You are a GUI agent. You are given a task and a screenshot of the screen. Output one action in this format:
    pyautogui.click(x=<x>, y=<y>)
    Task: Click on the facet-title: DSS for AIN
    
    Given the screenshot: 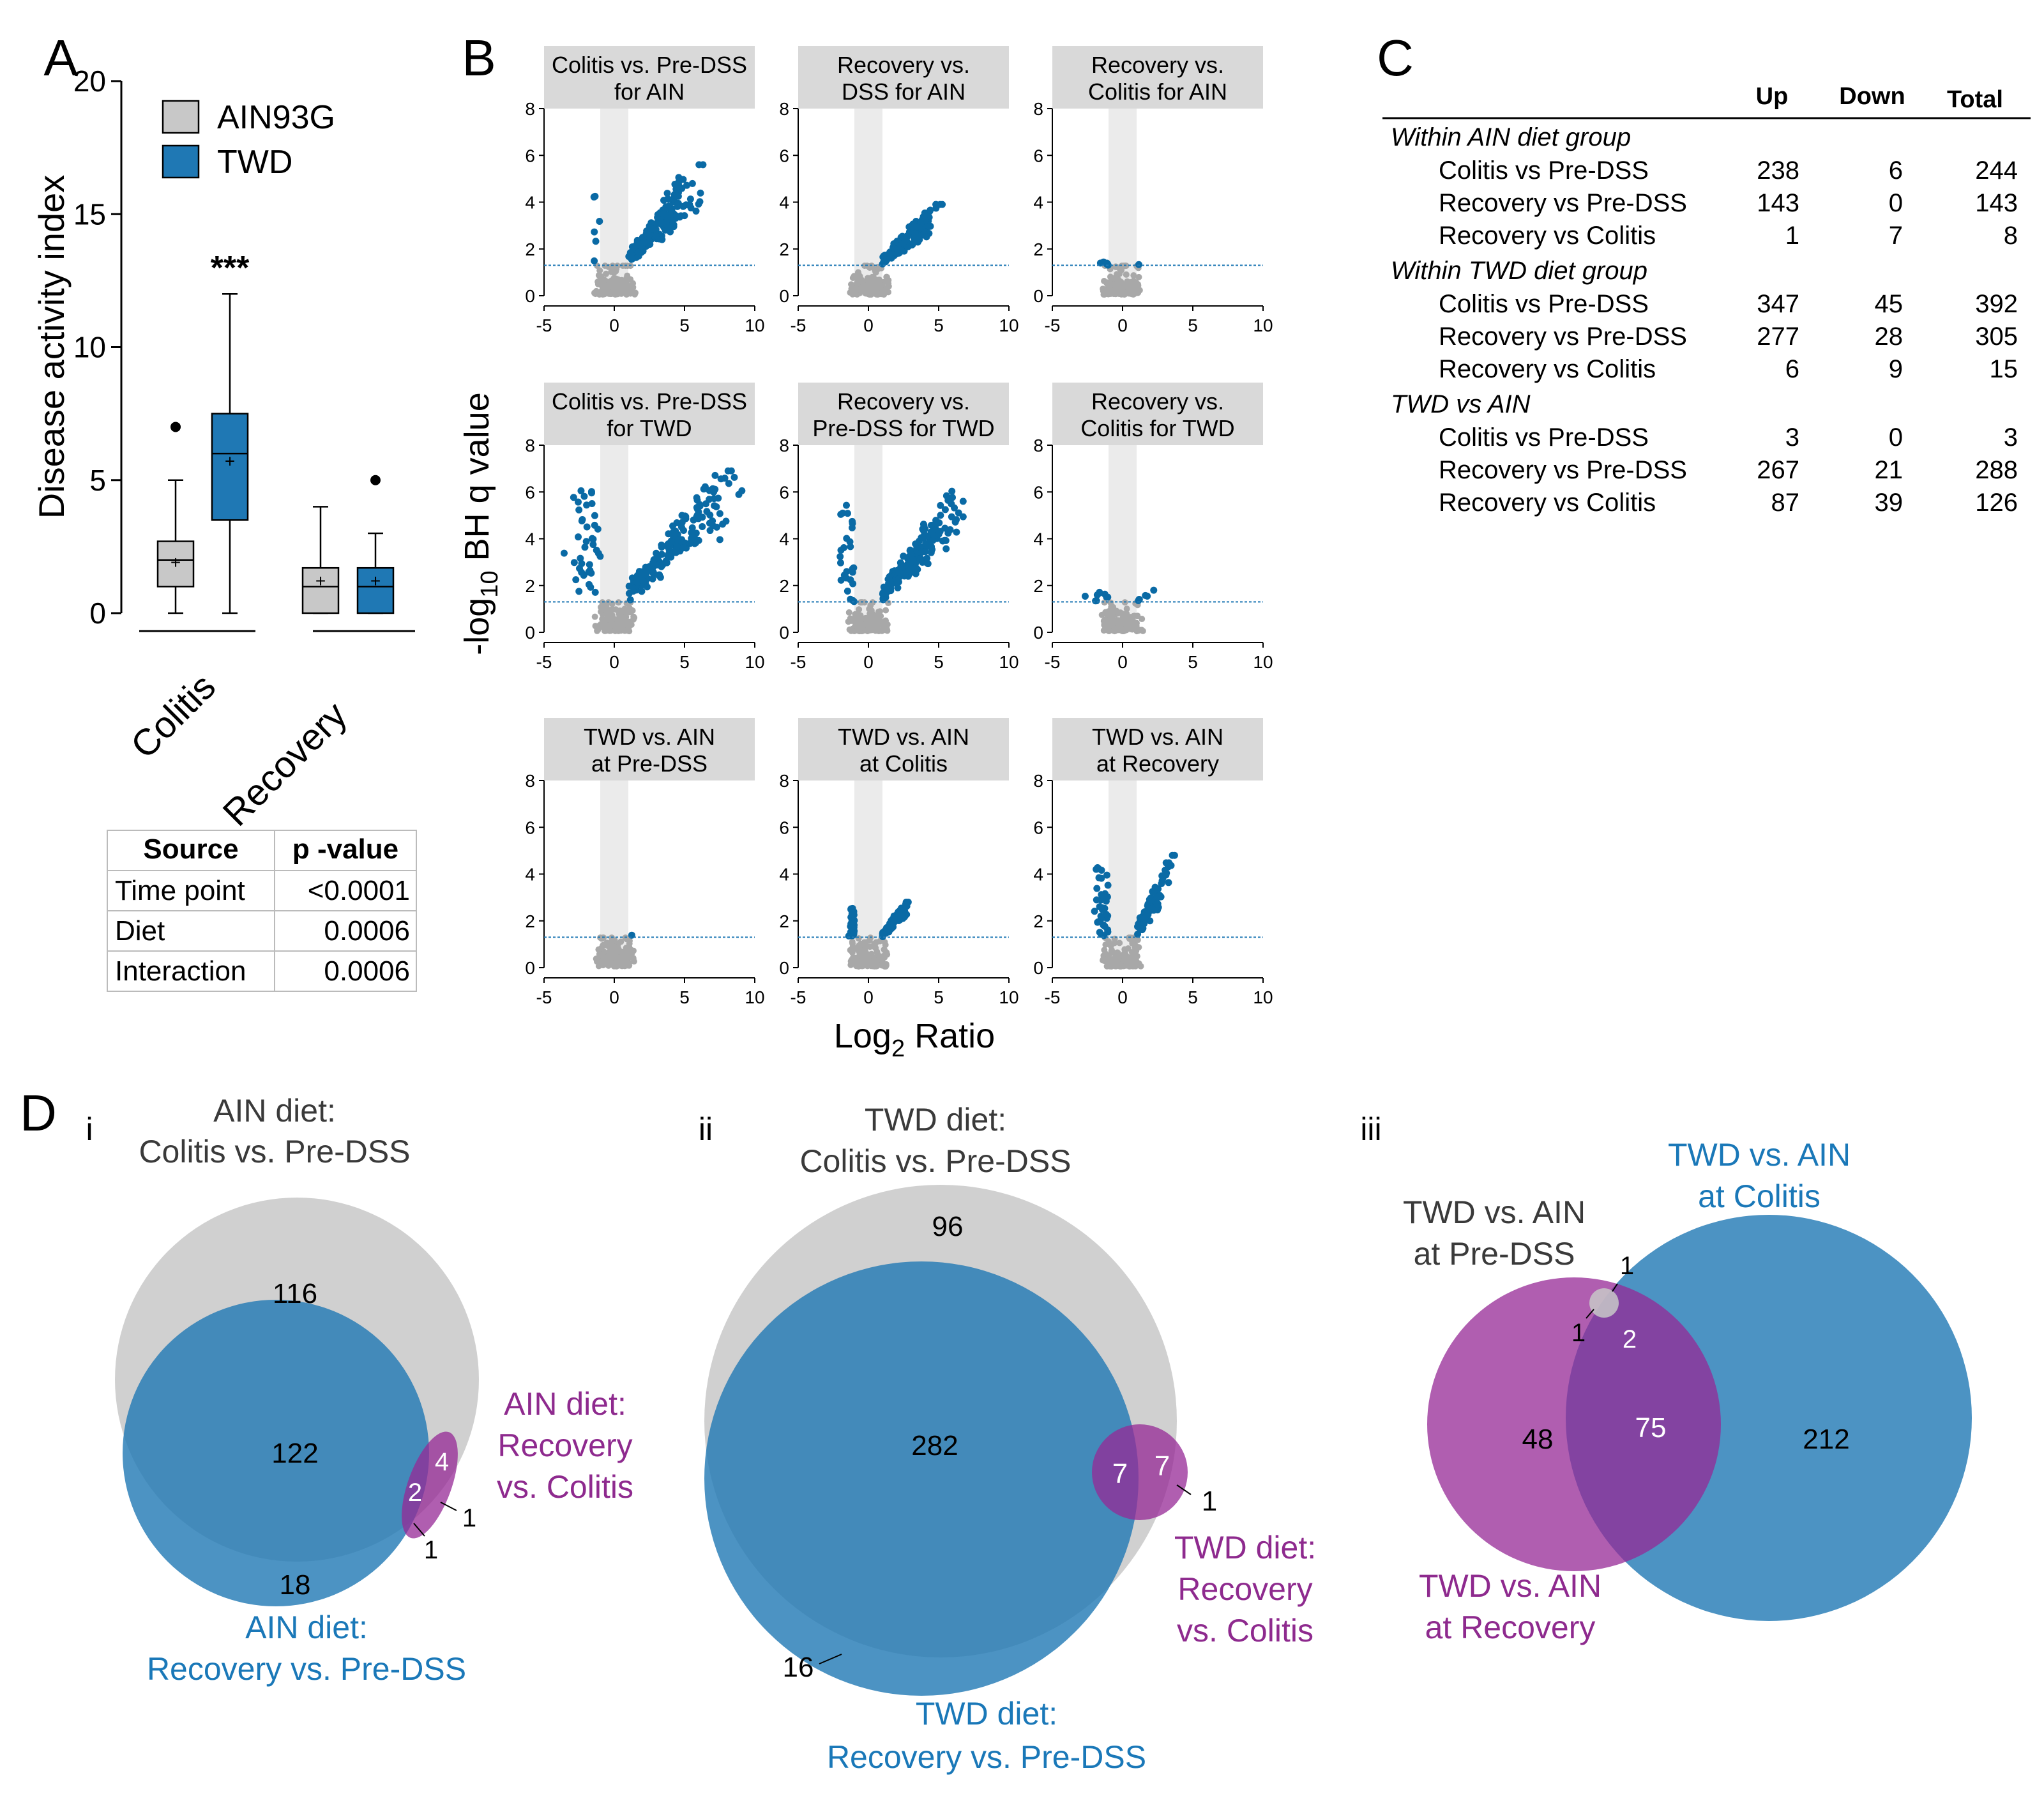 What is the action you would take?
    pyautogui.click(x=903, y=92)
    